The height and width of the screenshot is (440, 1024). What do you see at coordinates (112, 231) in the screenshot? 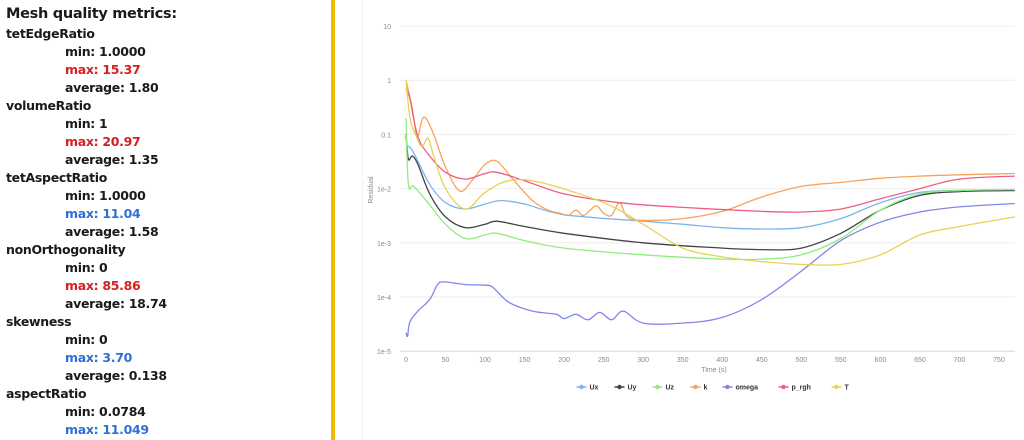
I see `metric-stat: average: 1.58` at bounding box center [112, 231].